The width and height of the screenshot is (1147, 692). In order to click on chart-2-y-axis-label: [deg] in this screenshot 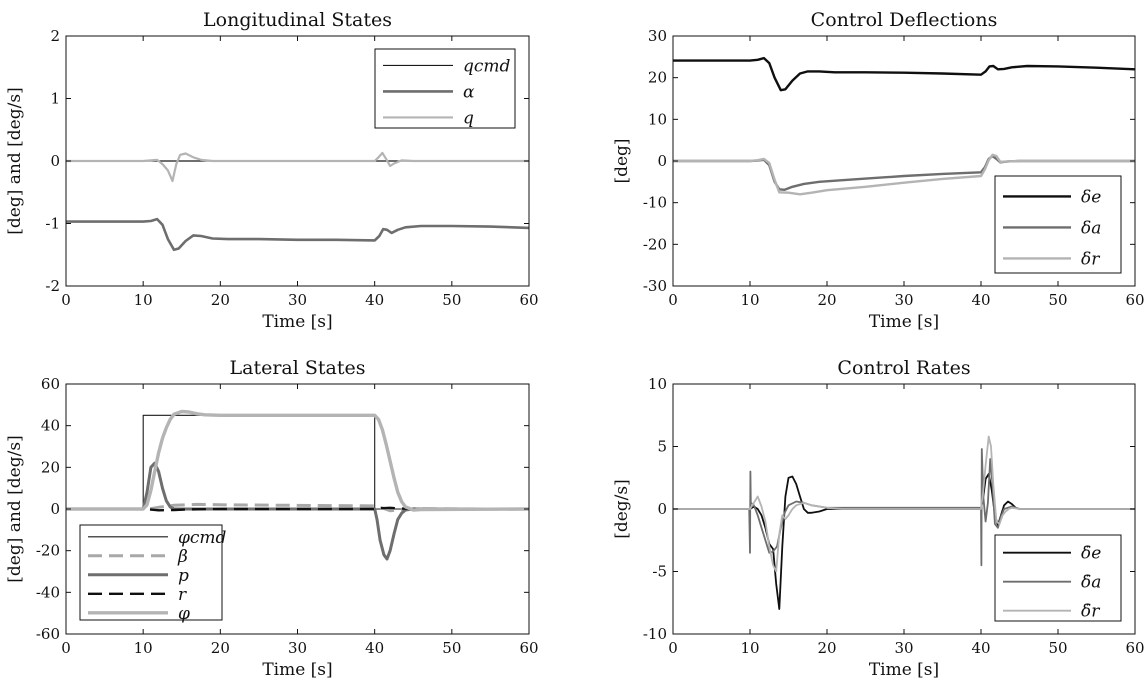, I will do `click(622, 160)`.